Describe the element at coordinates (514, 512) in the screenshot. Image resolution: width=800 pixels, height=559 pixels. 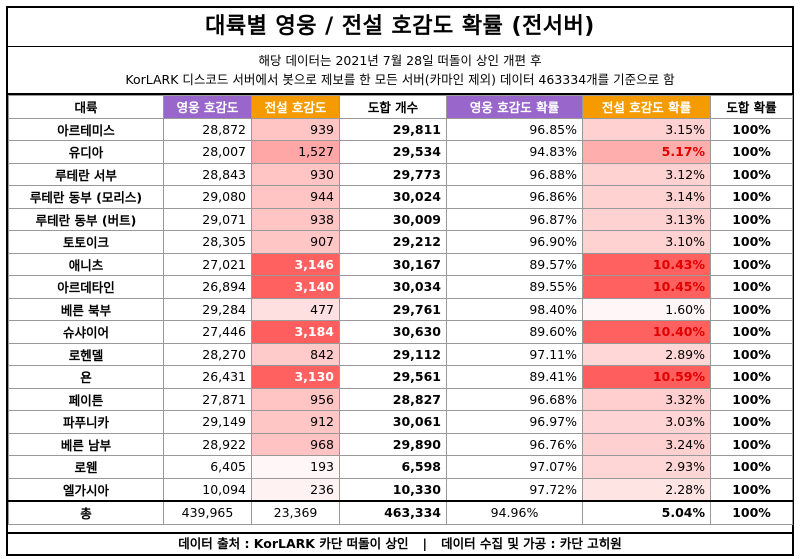
I see `cell-hero-rate: 94.96%` at that location.